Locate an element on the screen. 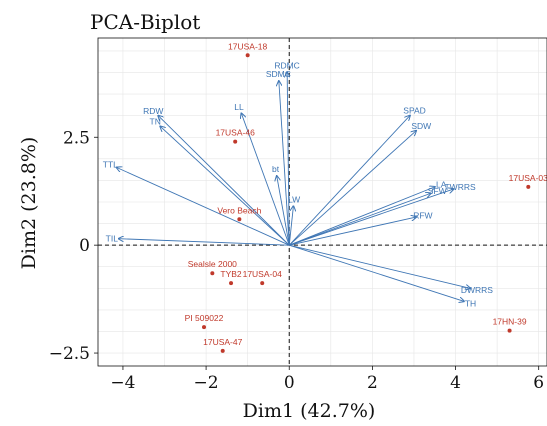  individual-label: 17USA-03 is located at coordinates (528, 178).